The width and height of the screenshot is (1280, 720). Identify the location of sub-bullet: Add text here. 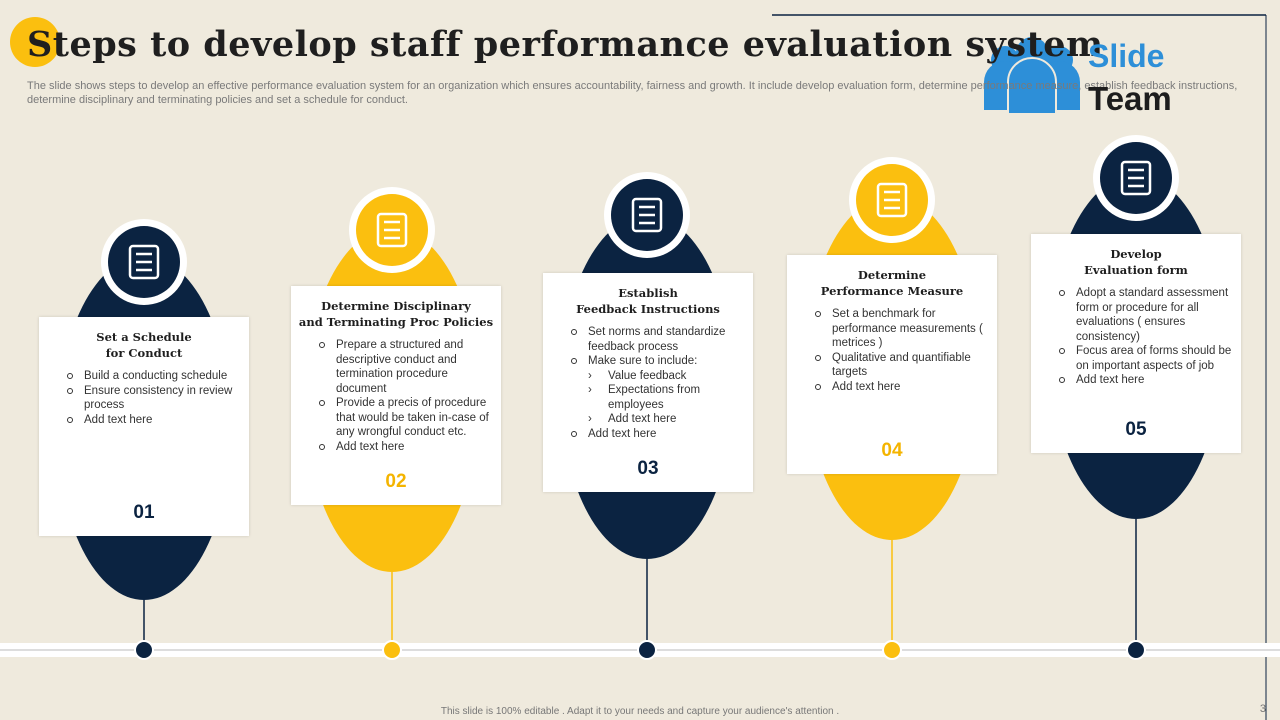
(666, 419).